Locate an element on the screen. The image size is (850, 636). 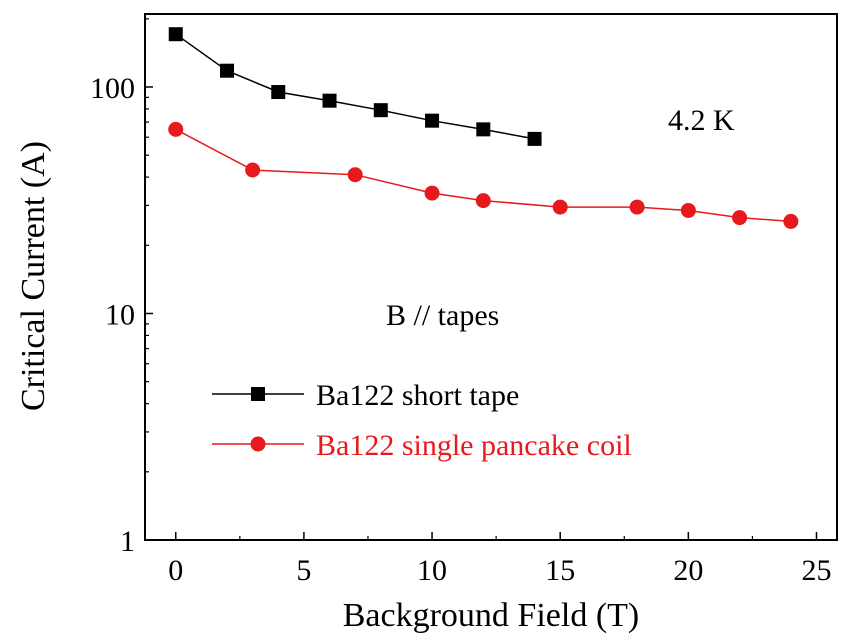
x-axis: 0 5 10 15 20 25 is located at coordinates (499, 559).